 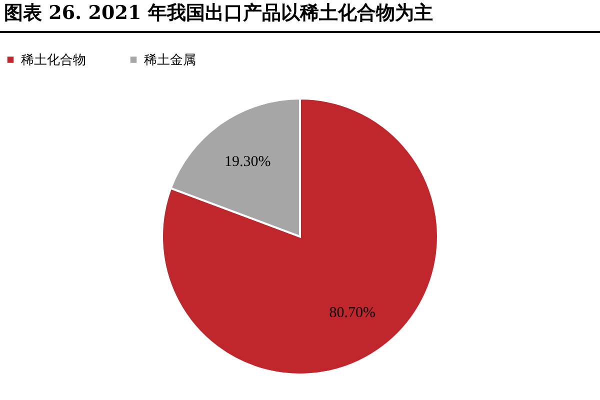 What do you see at coordinates (352, 313) in the screenshot?
I see `data-label: 80.70%` at bounding box center [352, 313].